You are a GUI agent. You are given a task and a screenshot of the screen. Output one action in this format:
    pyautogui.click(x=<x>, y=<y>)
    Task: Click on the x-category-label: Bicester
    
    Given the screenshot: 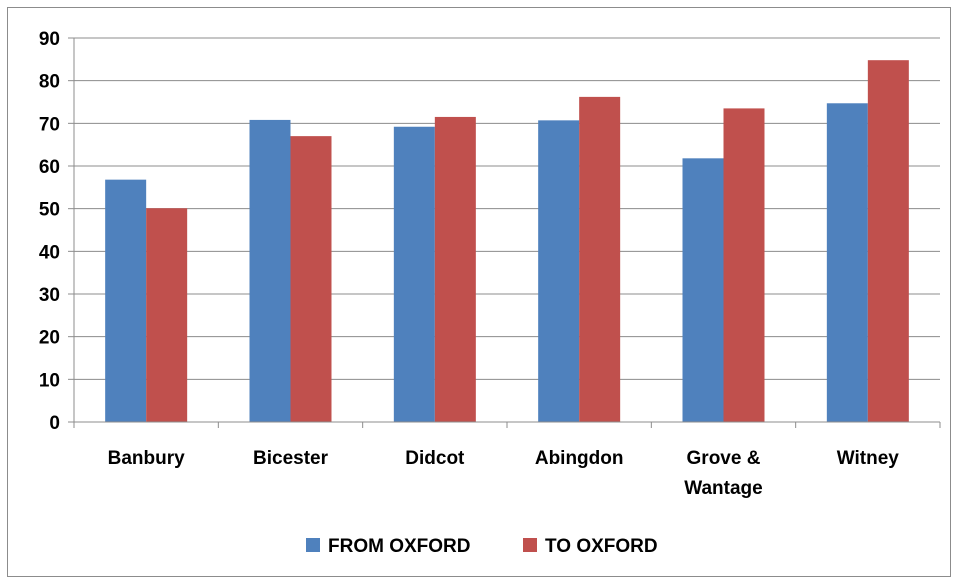 What is the action you would take?
    pyautogui.click(x=291, y=458)
    